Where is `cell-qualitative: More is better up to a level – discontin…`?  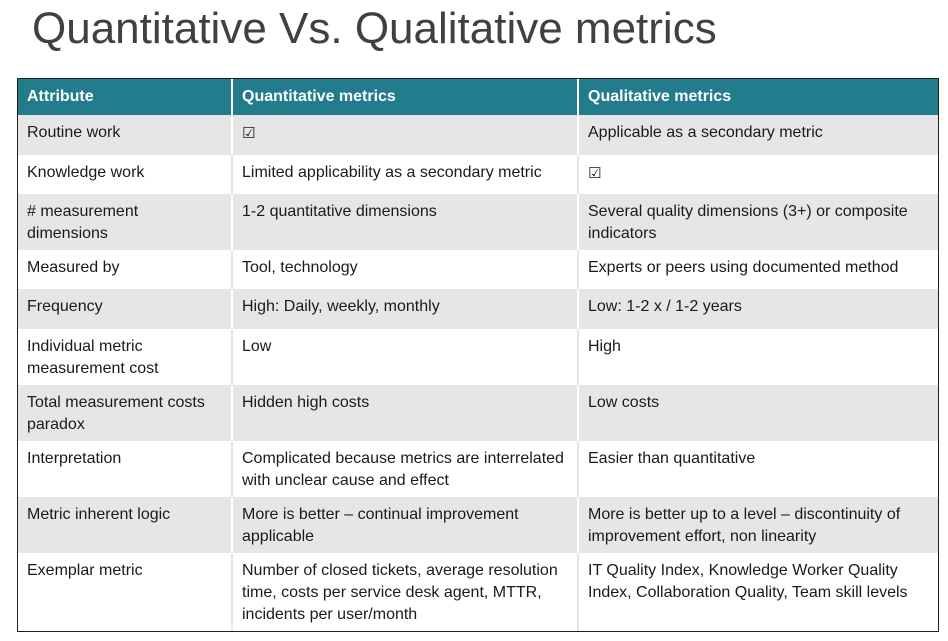 cell-qualitative: More is better up to a level – discontin… is located at coordinates (757, 525).